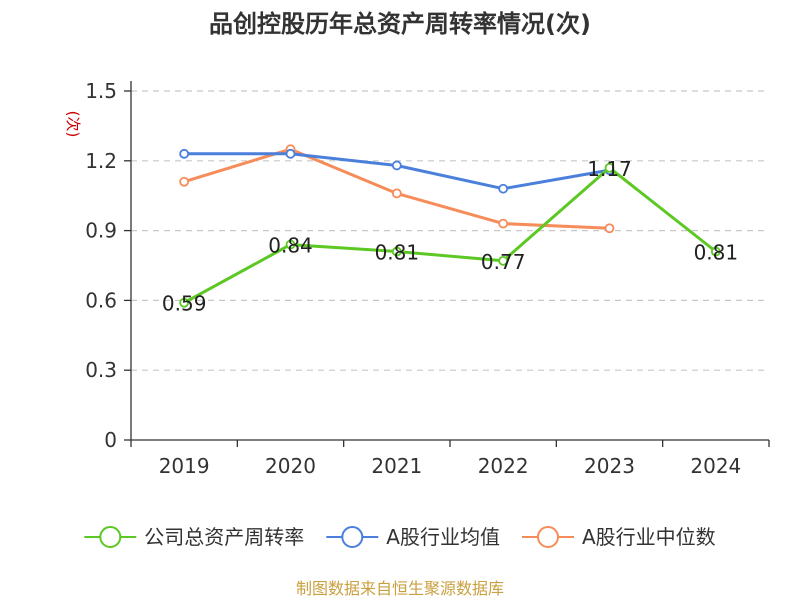 The image size is (800, 600). What do you see at coordinates (503, 466) in the screenshot?
I see `x-tick-label: 2022` at bounding box center [503, 466].